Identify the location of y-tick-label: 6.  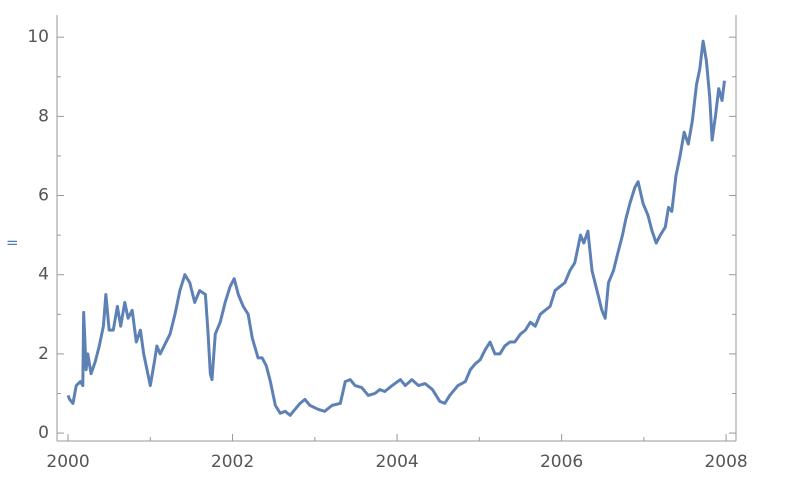
(43, 196).